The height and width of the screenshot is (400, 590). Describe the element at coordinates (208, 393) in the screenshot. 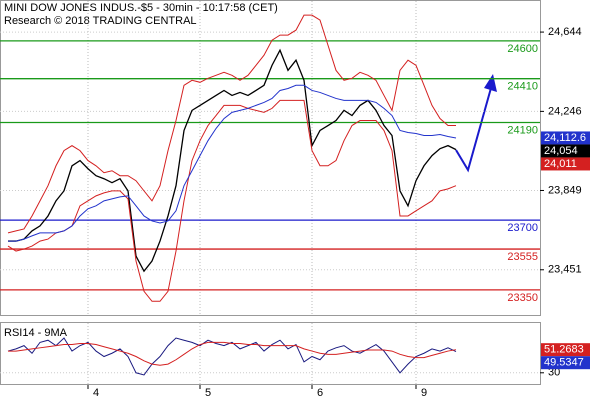

I see `x-tick-label: 5` at that location.